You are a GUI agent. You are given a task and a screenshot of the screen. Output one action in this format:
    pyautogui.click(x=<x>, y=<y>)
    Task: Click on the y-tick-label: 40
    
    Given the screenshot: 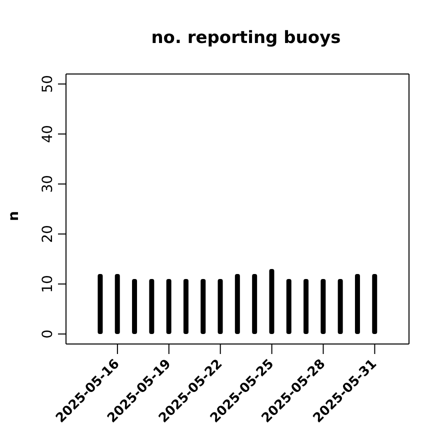 What is the action you would take?
    pyautogui.click(x=48, y=134)
    